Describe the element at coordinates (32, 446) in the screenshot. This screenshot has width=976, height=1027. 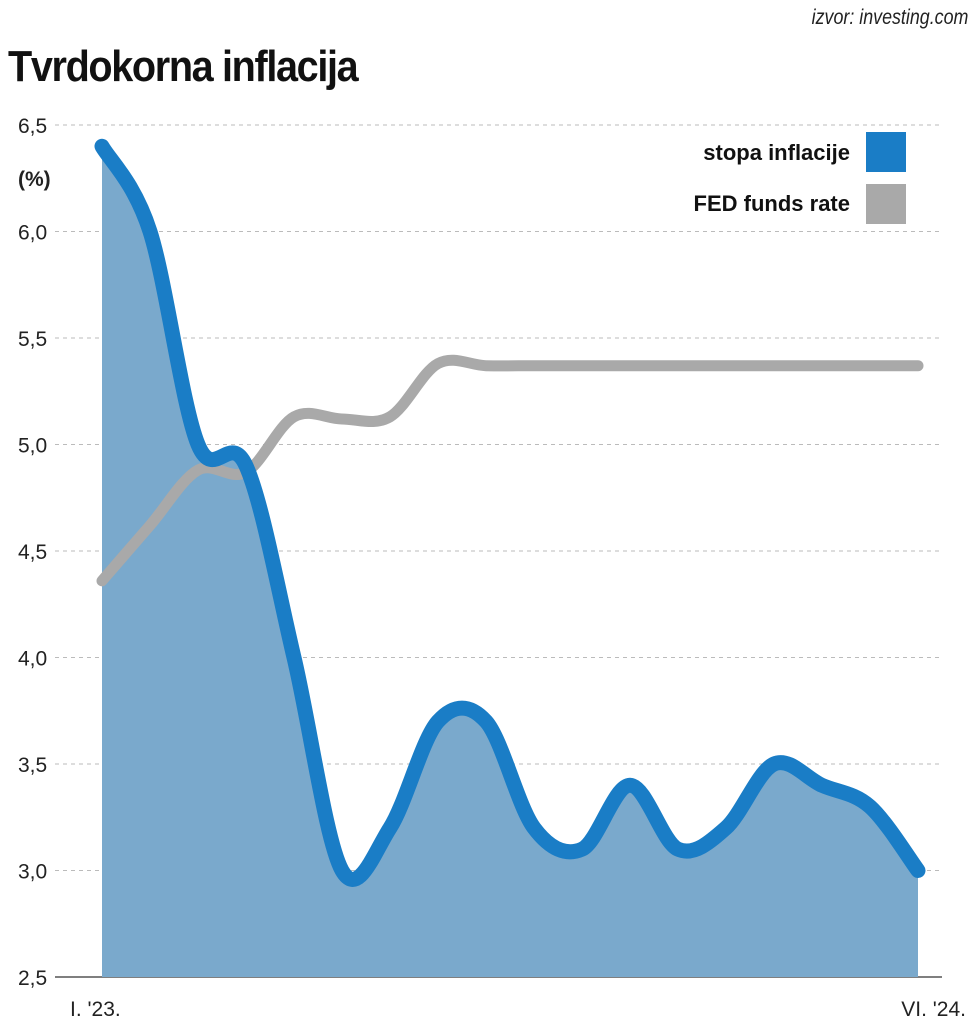
I see `y-tick-label: 5,0` at that location.